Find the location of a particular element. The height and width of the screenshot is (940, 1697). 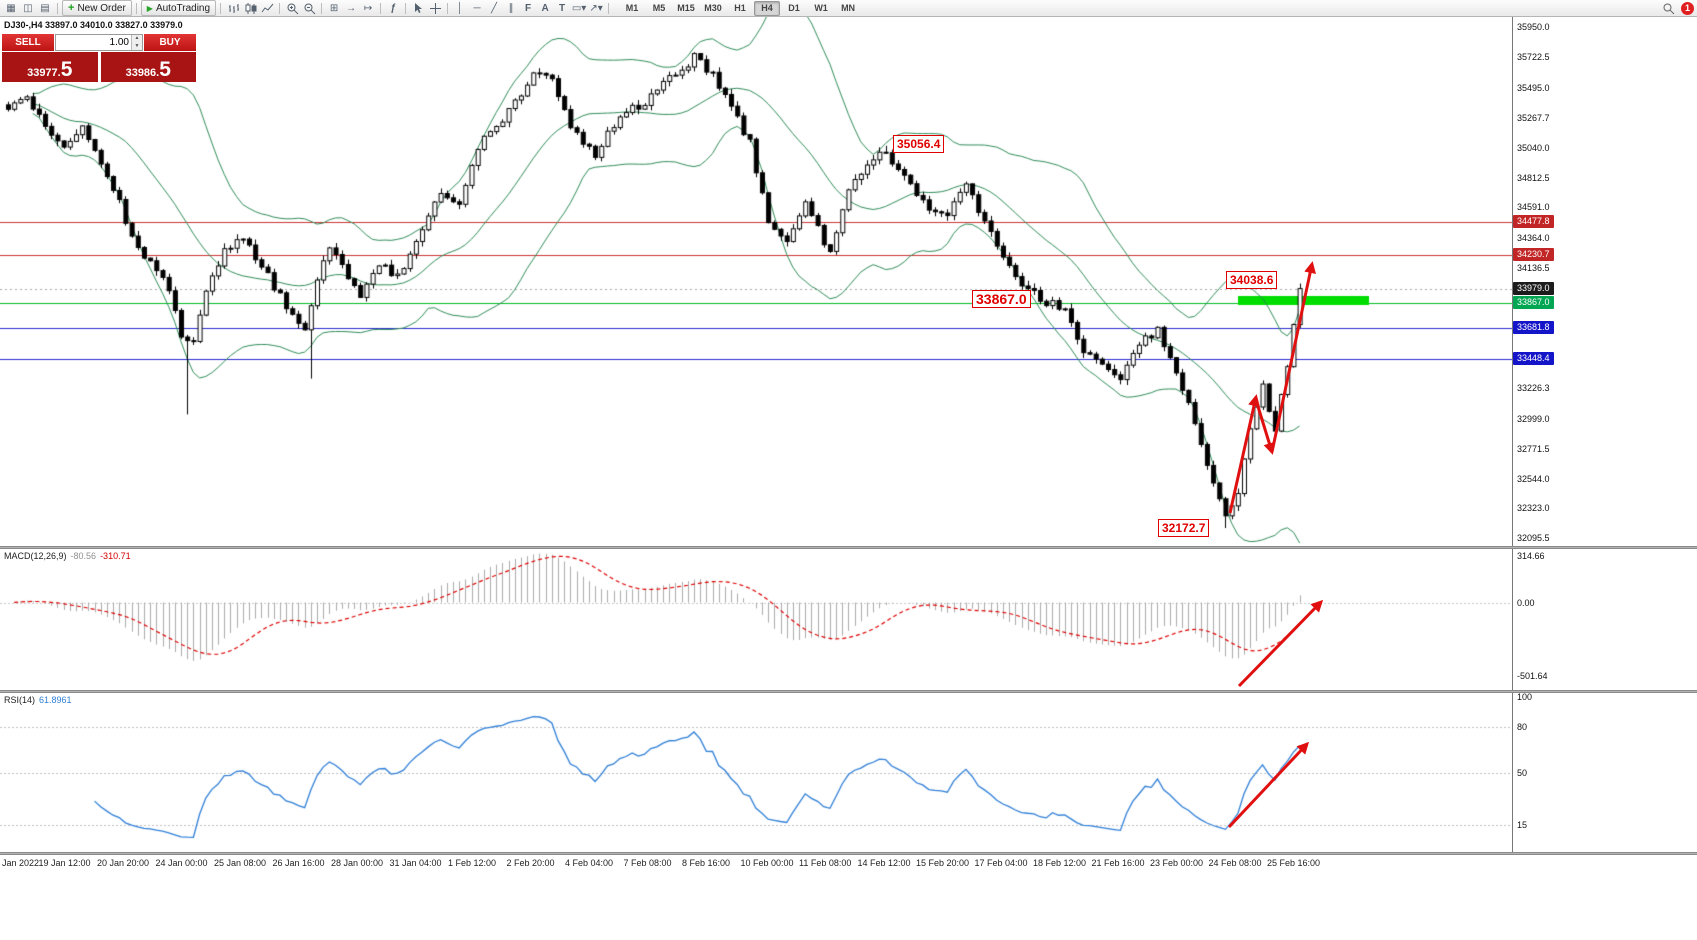

market-watch-icon: ▤ is located at coordinates (45, 8).